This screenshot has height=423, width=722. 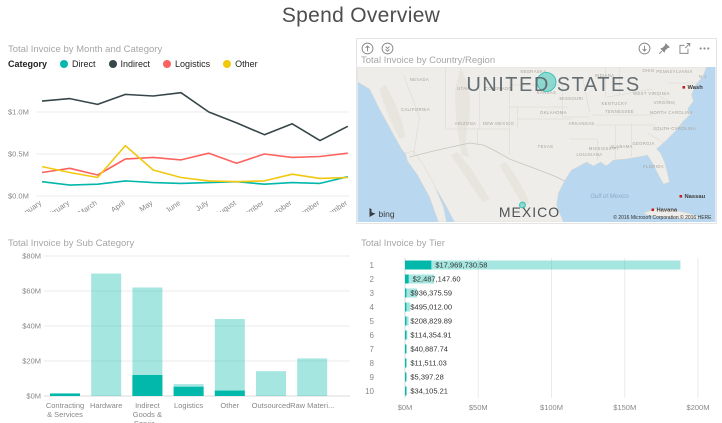 I want to click on y-axis-label: $0M, so click(x=33, y=396).